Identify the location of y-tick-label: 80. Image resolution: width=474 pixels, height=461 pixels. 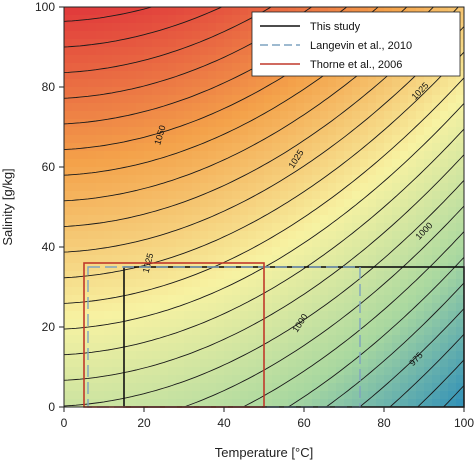
(49, 87).